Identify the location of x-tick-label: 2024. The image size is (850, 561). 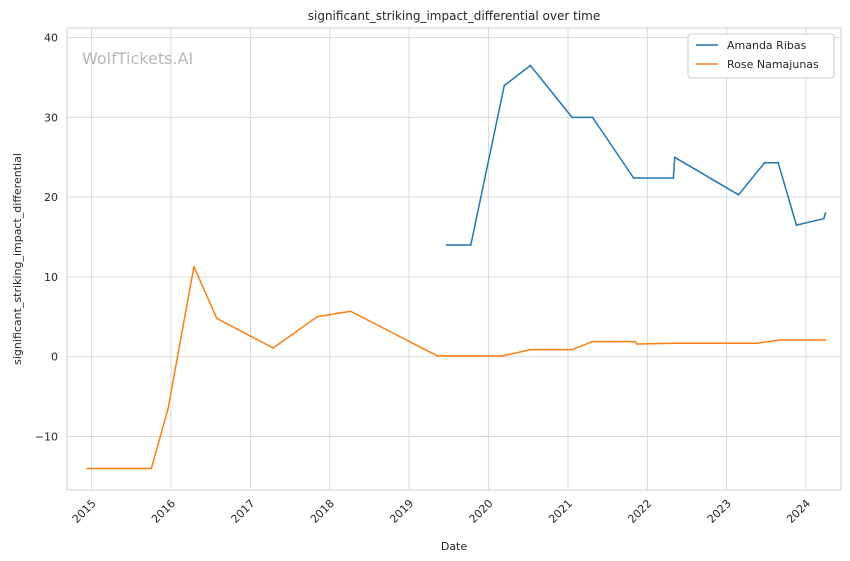
(798, 511).